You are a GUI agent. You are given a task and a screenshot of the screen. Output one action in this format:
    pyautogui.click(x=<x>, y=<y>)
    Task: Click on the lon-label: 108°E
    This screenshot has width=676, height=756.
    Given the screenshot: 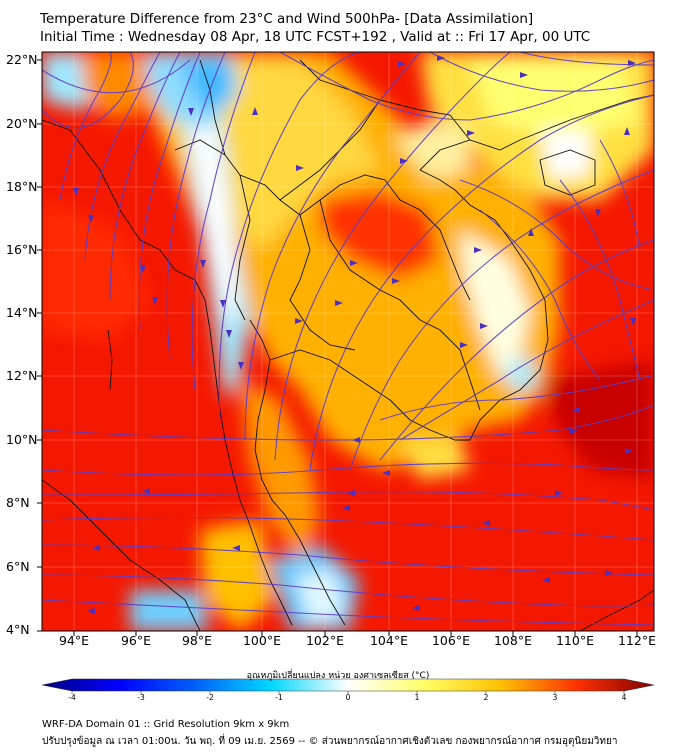 What is the action you would take?
    pyautogui.click(x=512, y=640)
    